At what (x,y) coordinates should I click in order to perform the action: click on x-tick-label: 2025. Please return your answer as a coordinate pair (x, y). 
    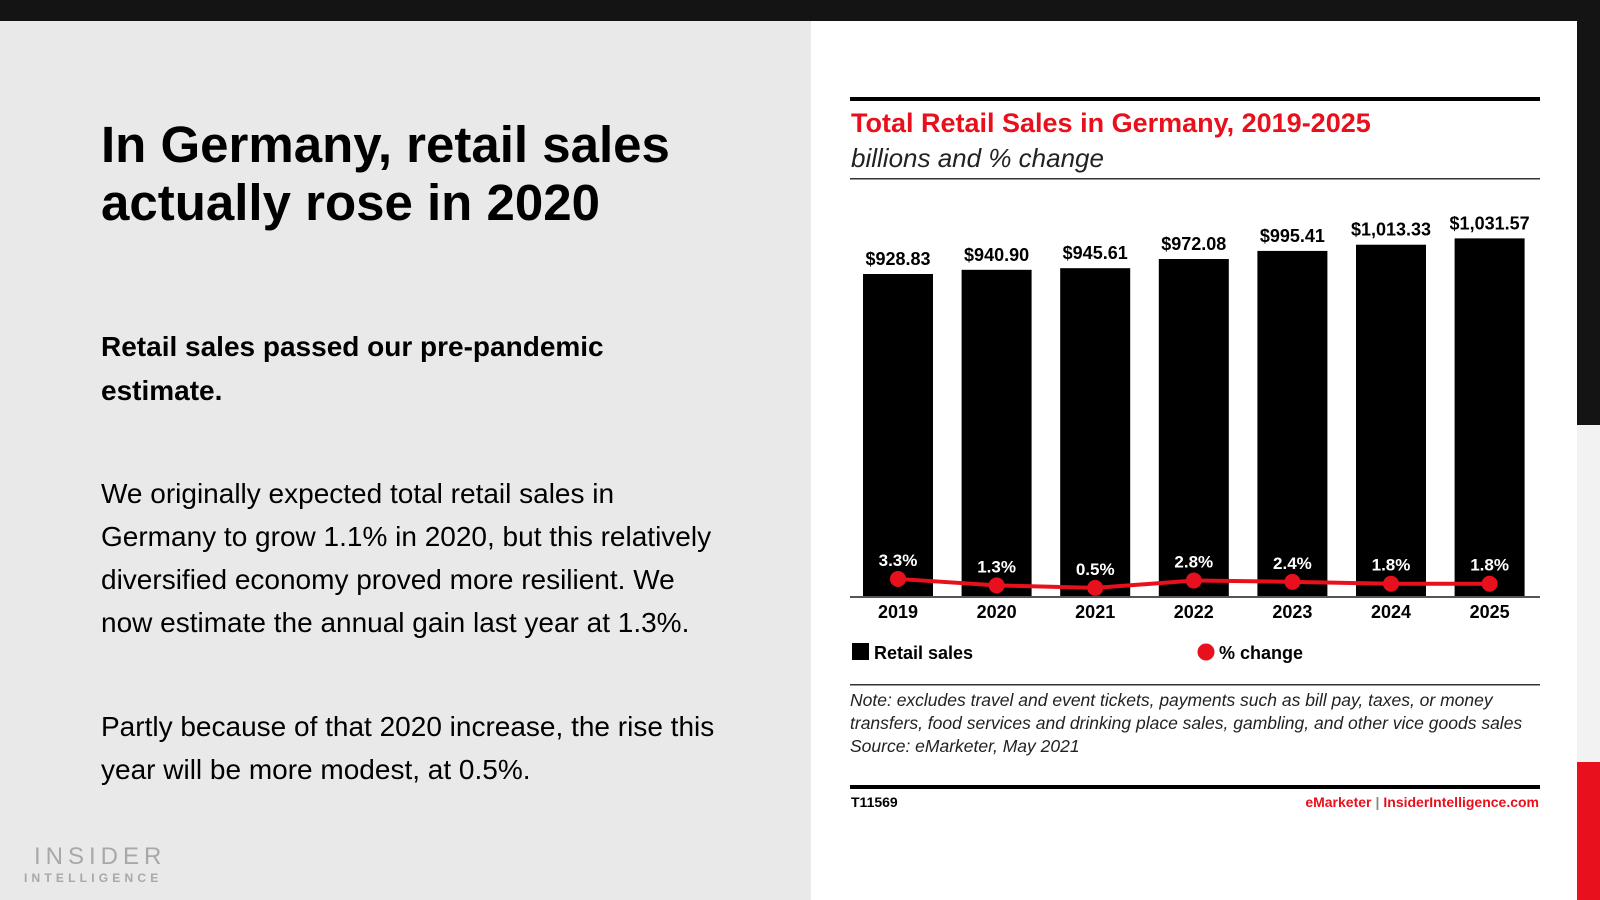
    Looking at the image, I should click on (1490, 612).